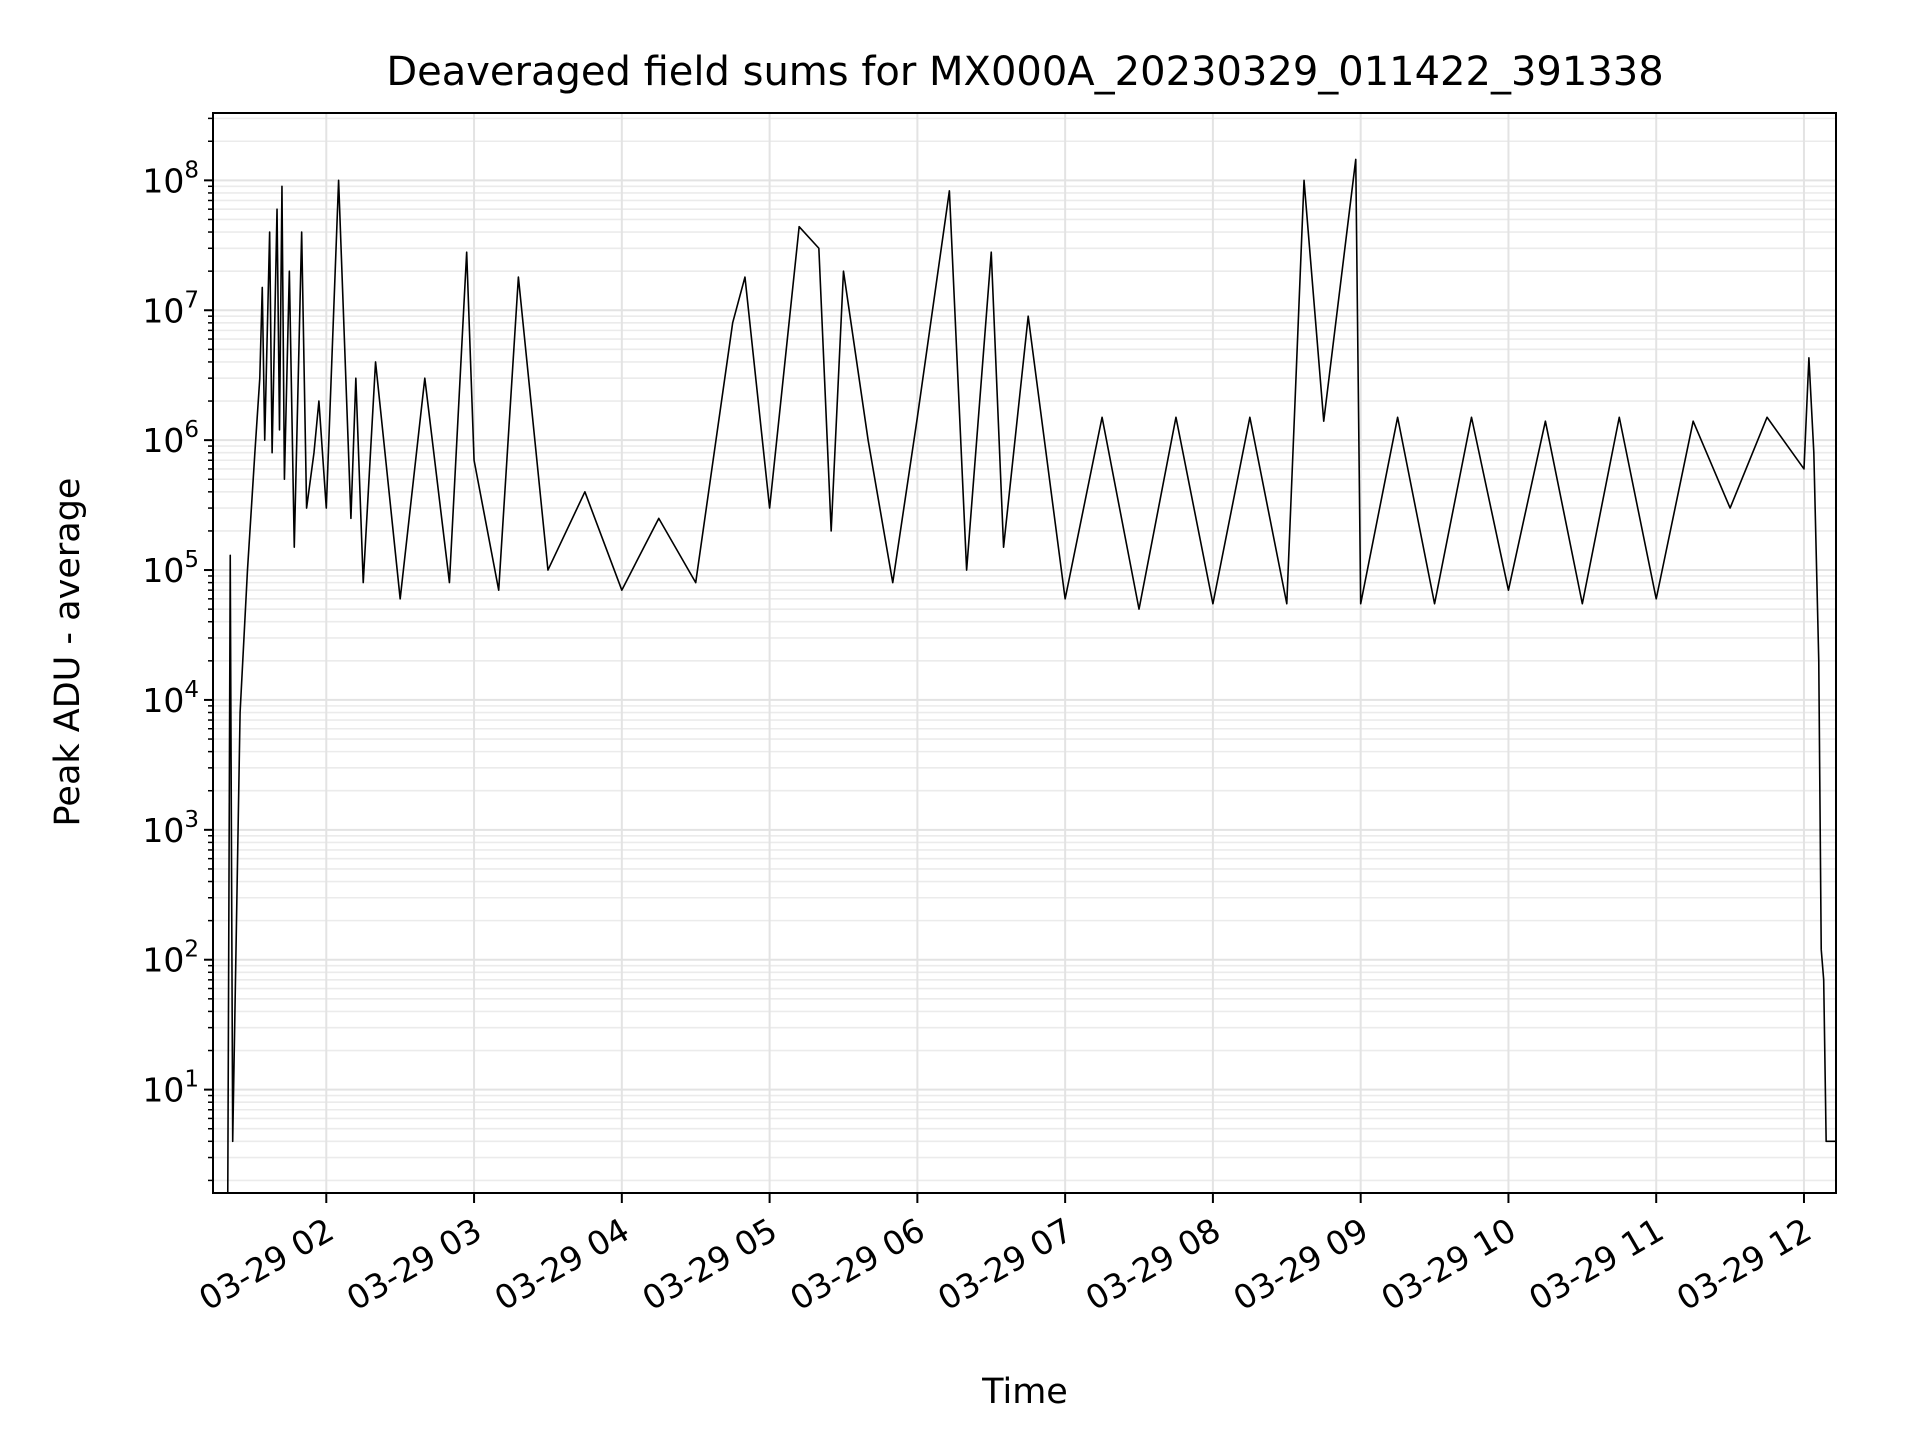 Image resolution: width=1920 pixels, height=1440 pixels. Describe the element at coordinates (1024, 1392) in the screenshot. I see `x-axis-label: Time` at that location.